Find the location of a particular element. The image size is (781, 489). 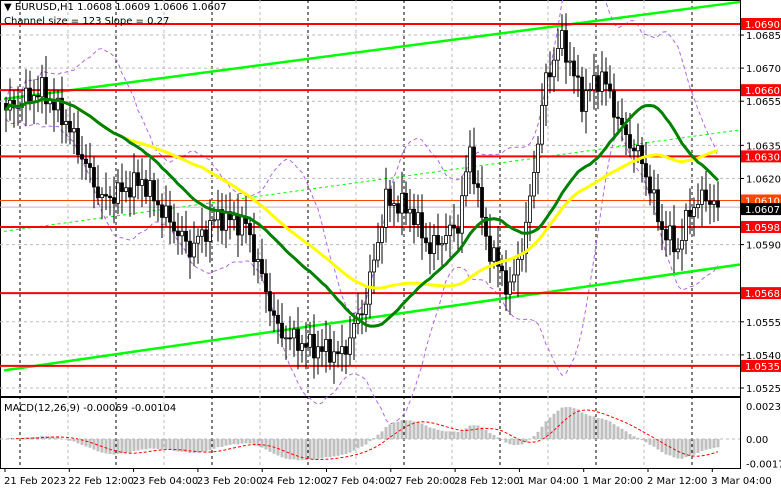

x-tick-label: 28 Feb 12:00 is located at coordinates (487, 481).